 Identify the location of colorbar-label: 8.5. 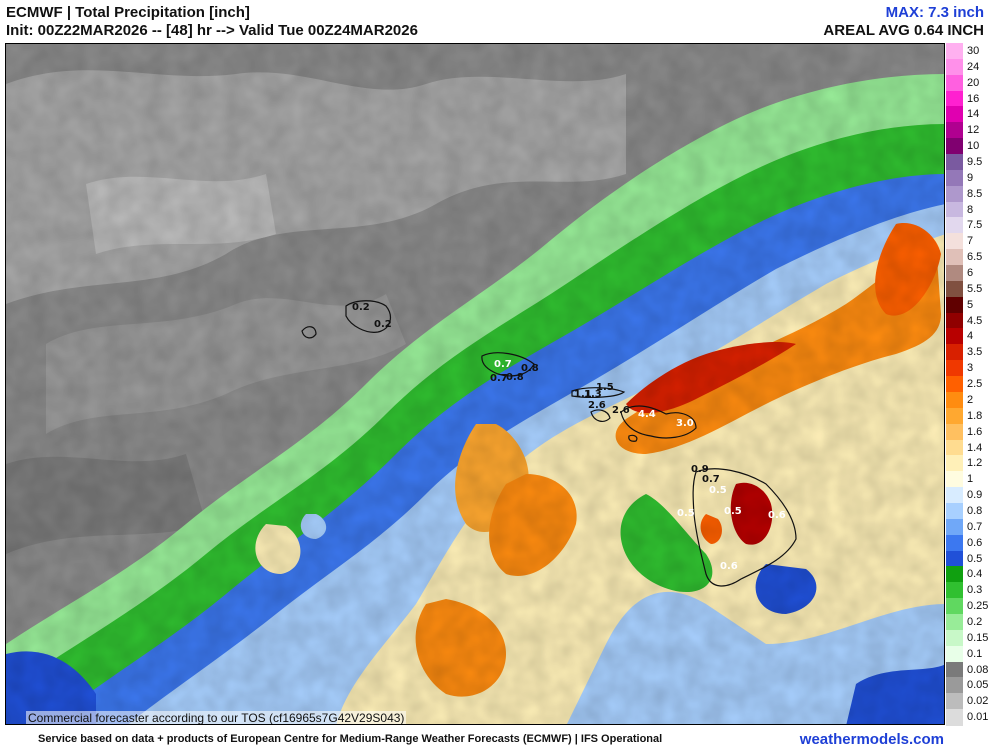
(975, 193).